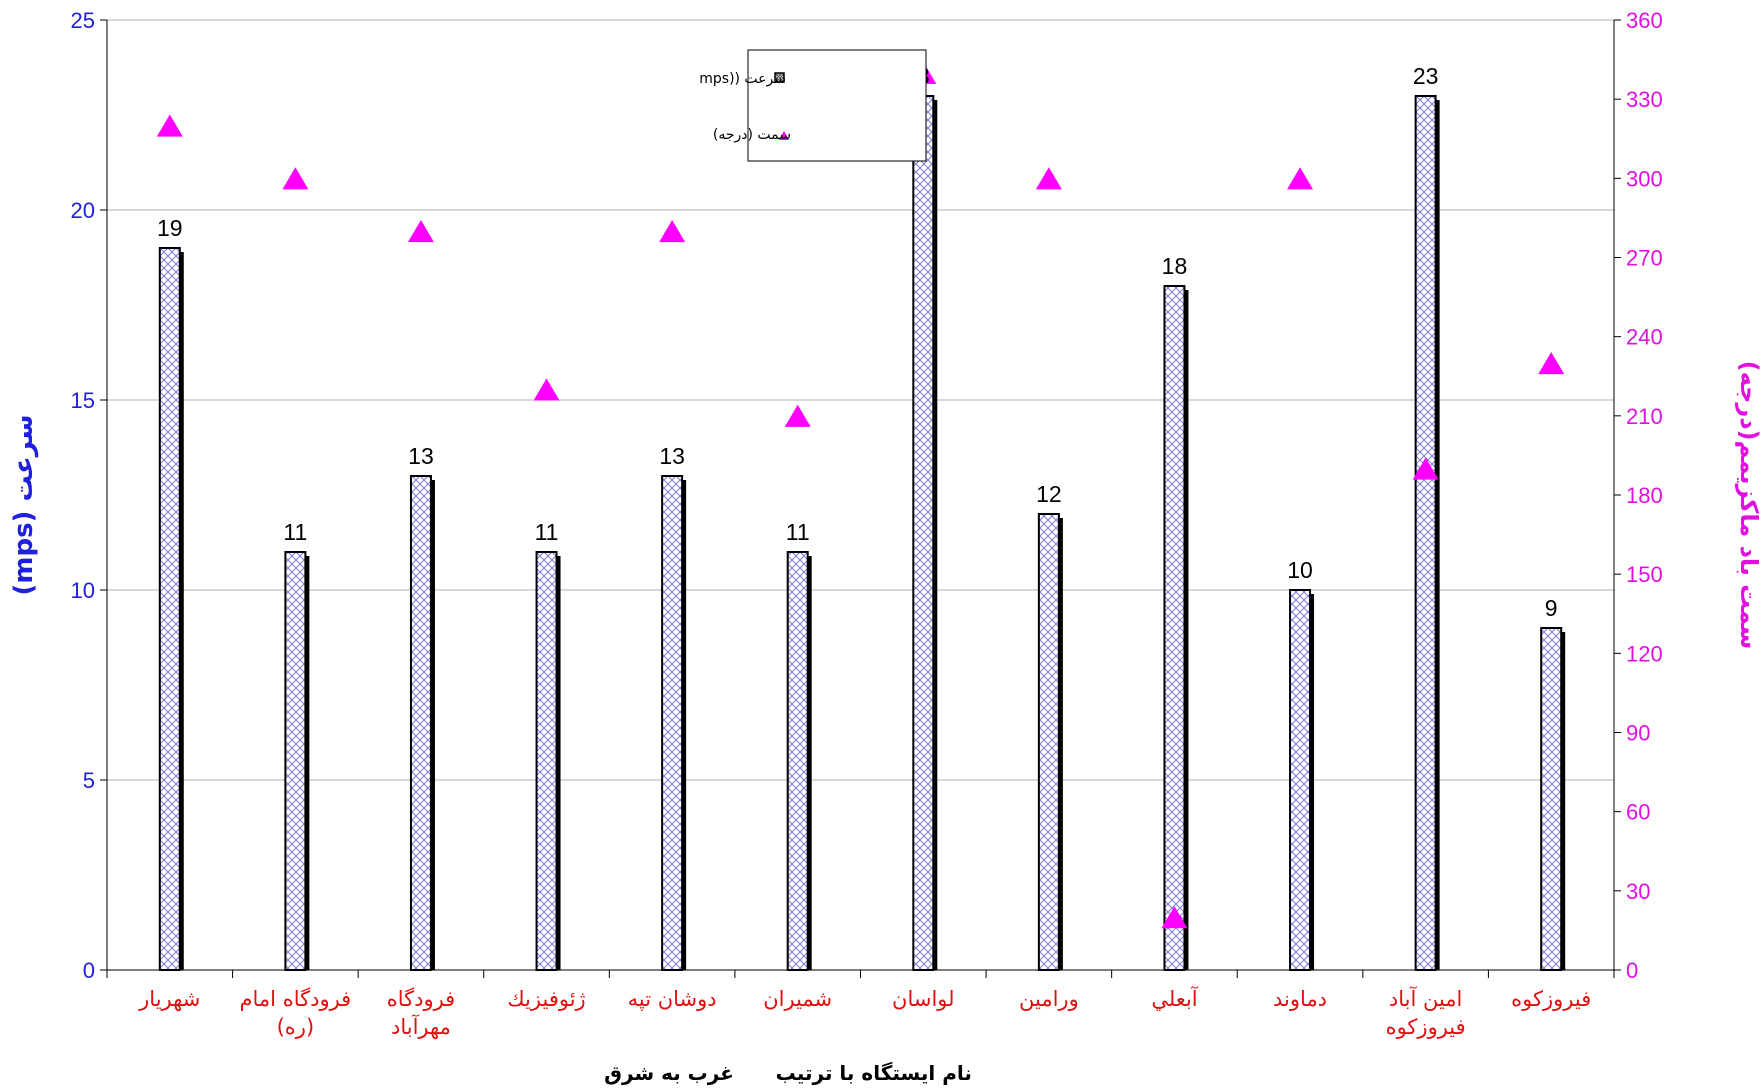 This screenshot has height=1091, width=1761. Describe the element at coordinates (421, 1026) in the screenshot. I see `x-category-label: مهرآباد` at that location.